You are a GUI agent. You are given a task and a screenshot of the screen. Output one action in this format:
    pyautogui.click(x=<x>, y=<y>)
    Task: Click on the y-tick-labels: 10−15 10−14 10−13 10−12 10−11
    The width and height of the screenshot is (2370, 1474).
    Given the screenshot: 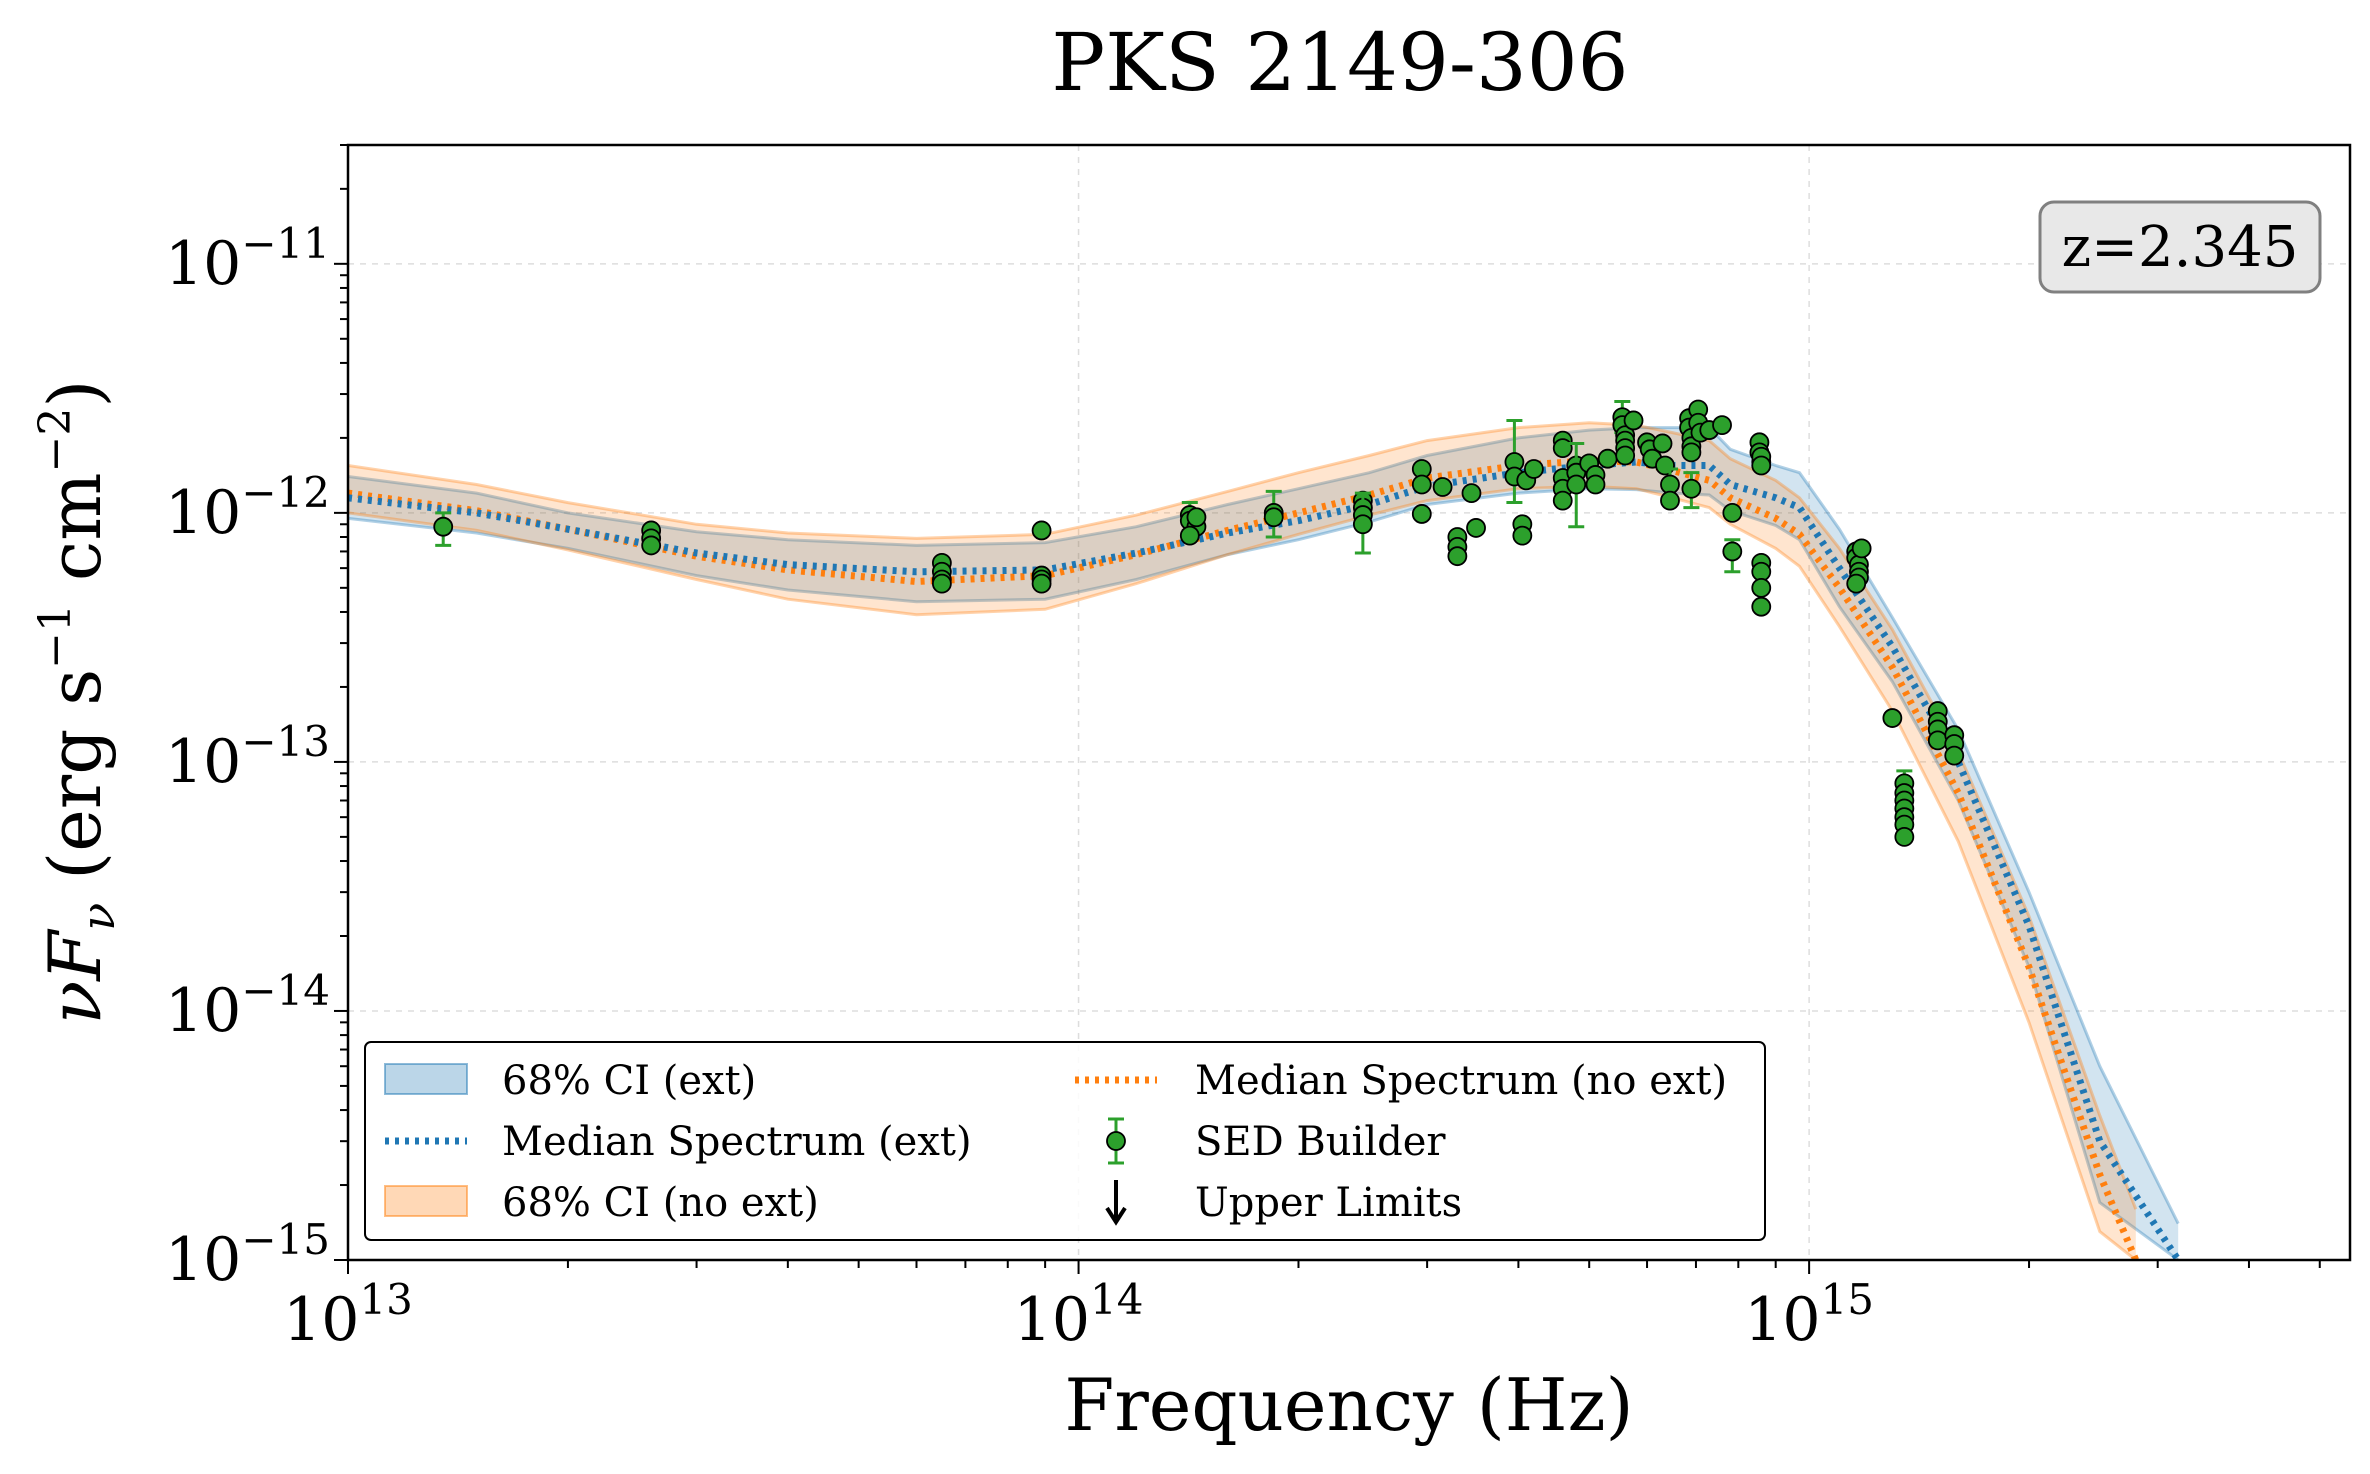 What is the action you would take?
    pyautogui.click(x=247, y=757)
    